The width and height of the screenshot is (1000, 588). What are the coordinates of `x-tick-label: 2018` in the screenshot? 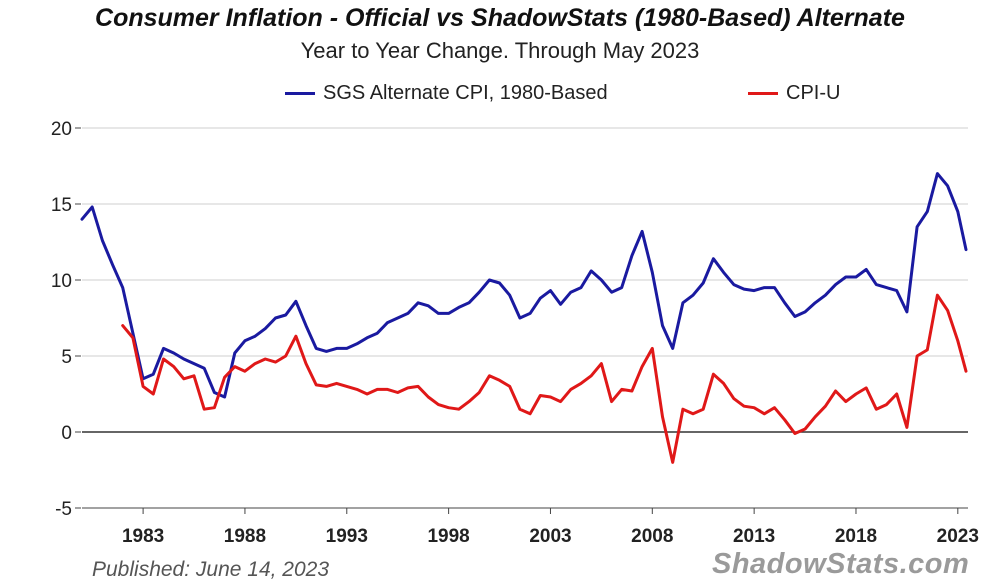 It's located at (856, 536).